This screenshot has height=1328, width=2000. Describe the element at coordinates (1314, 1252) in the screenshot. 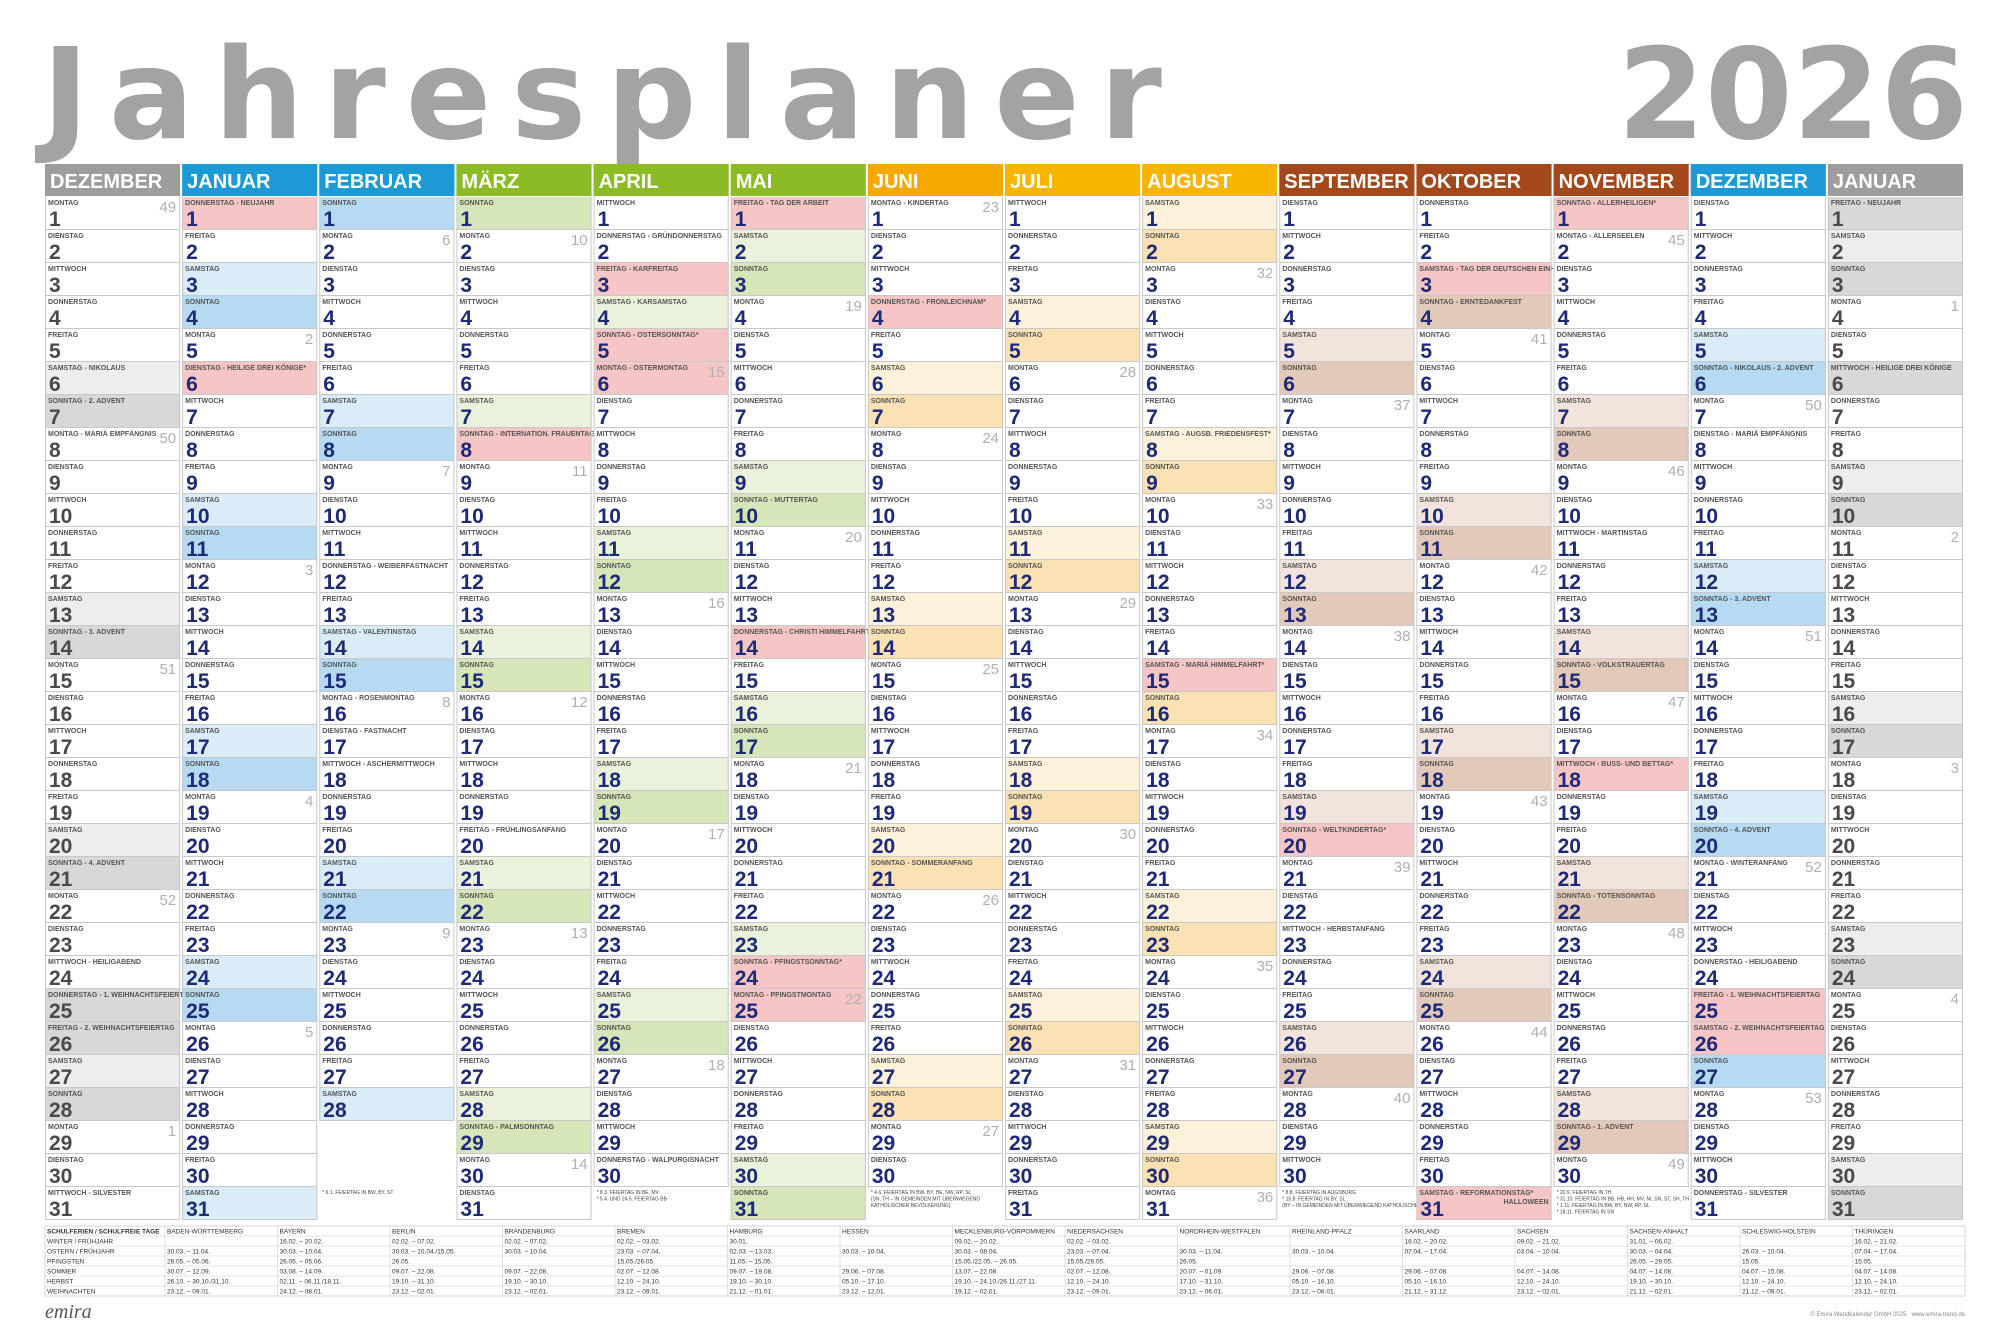

I see `holiday-dates: 30.03. – 10.04.` at that location.